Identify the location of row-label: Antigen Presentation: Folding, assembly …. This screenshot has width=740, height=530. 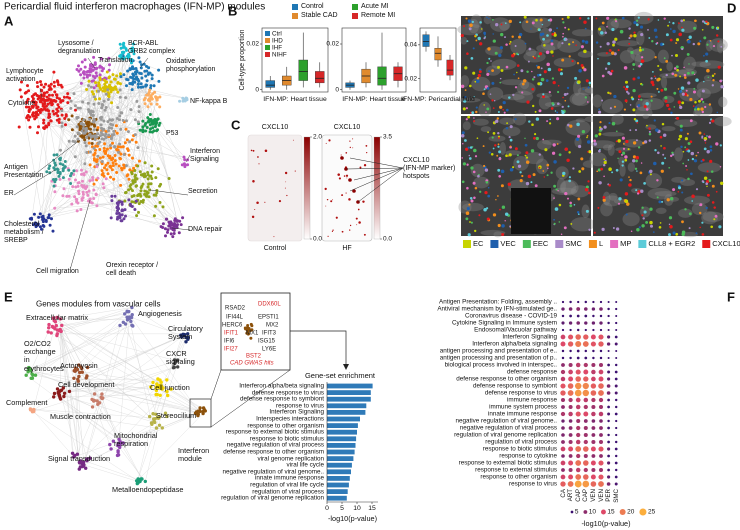
(498, 301).